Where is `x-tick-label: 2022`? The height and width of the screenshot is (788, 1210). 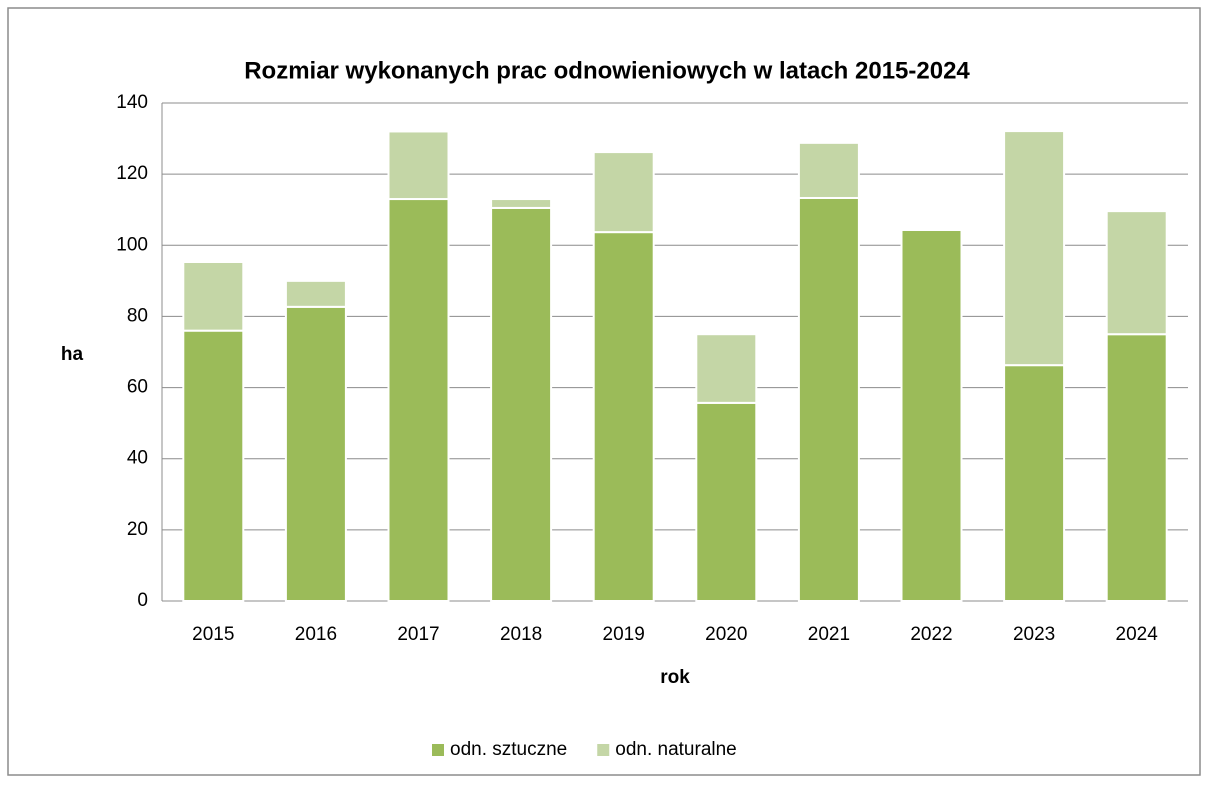
x-tick-label: 2022 is located at coordinates (931, 634).